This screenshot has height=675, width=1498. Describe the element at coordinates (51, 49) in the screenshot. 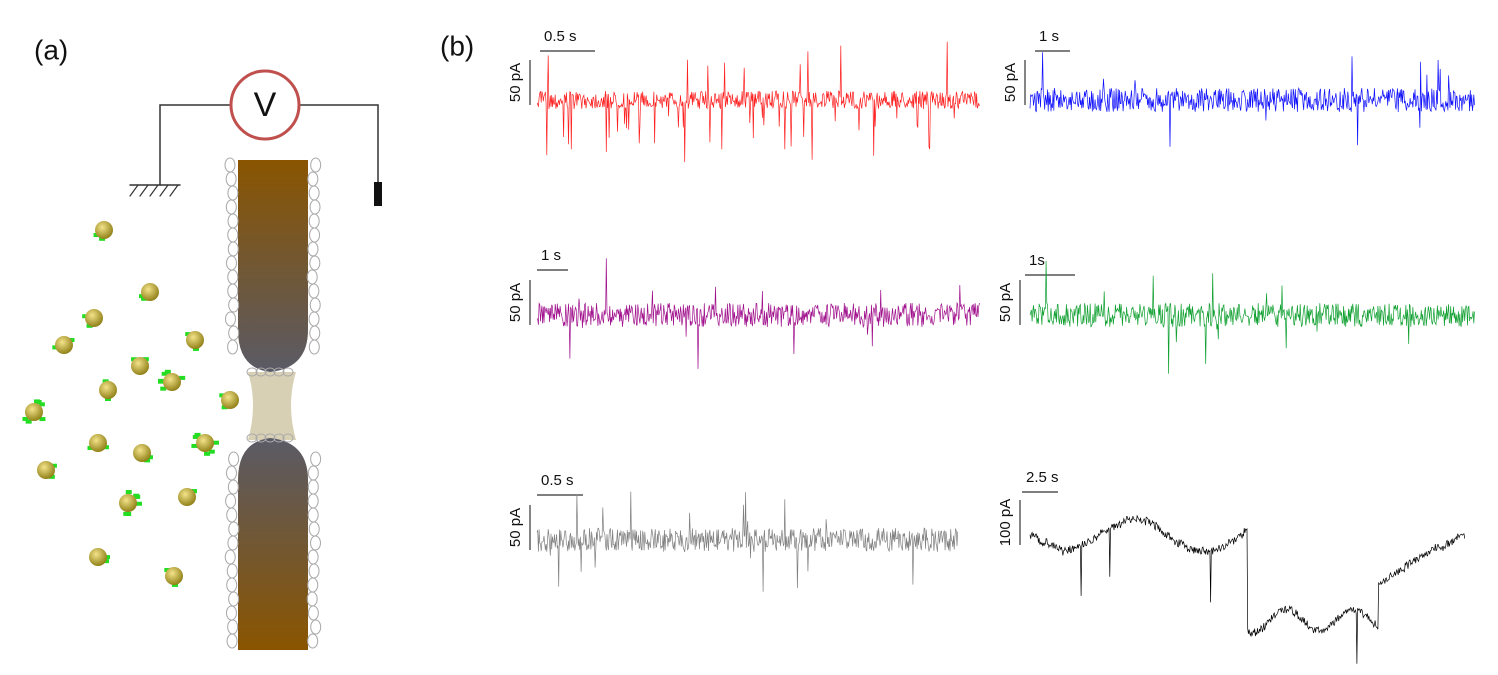

I see `panel-label: (a)` at that location.